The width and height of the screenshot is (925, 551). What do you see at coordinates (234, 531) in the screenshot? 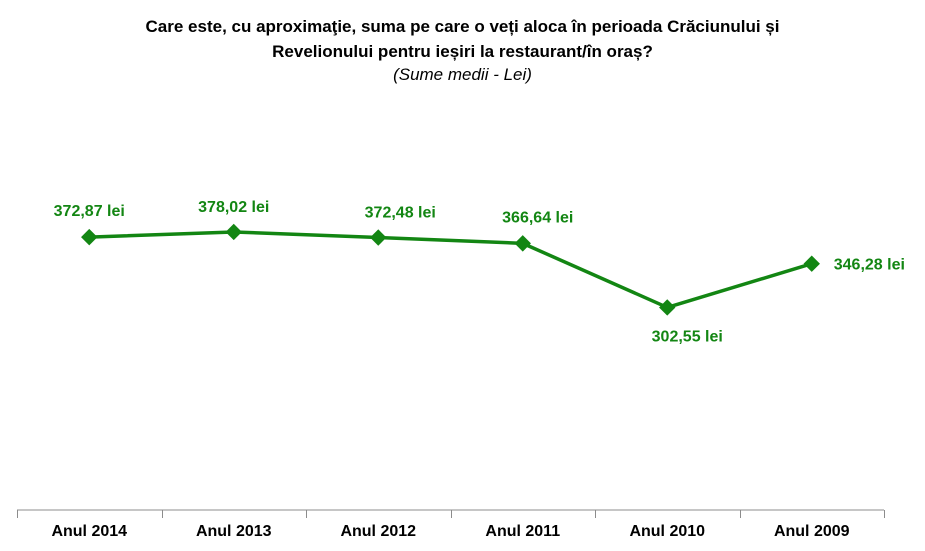
I see `x-tick-label: Anul 2013` at bounding box center [234, 531].